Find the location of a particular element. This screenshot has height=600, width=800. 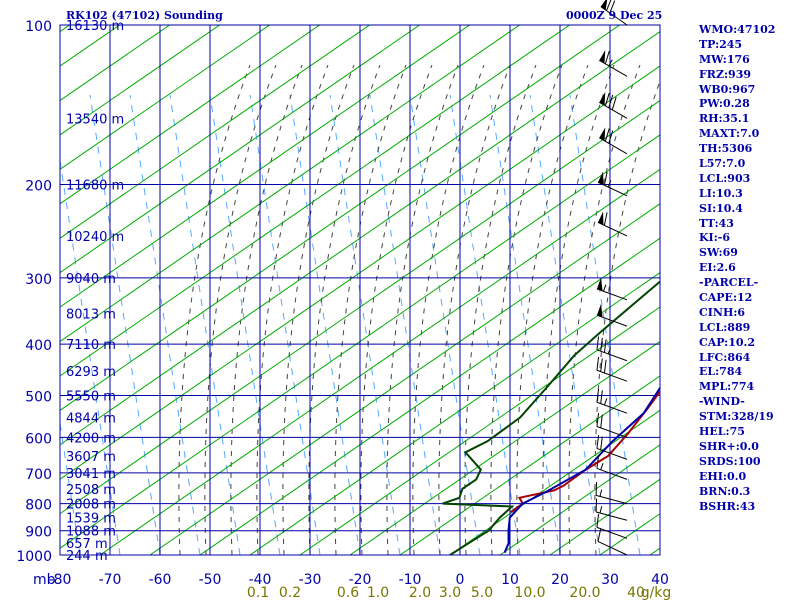

height-label: 244 m is located at coordinates (87, 556).